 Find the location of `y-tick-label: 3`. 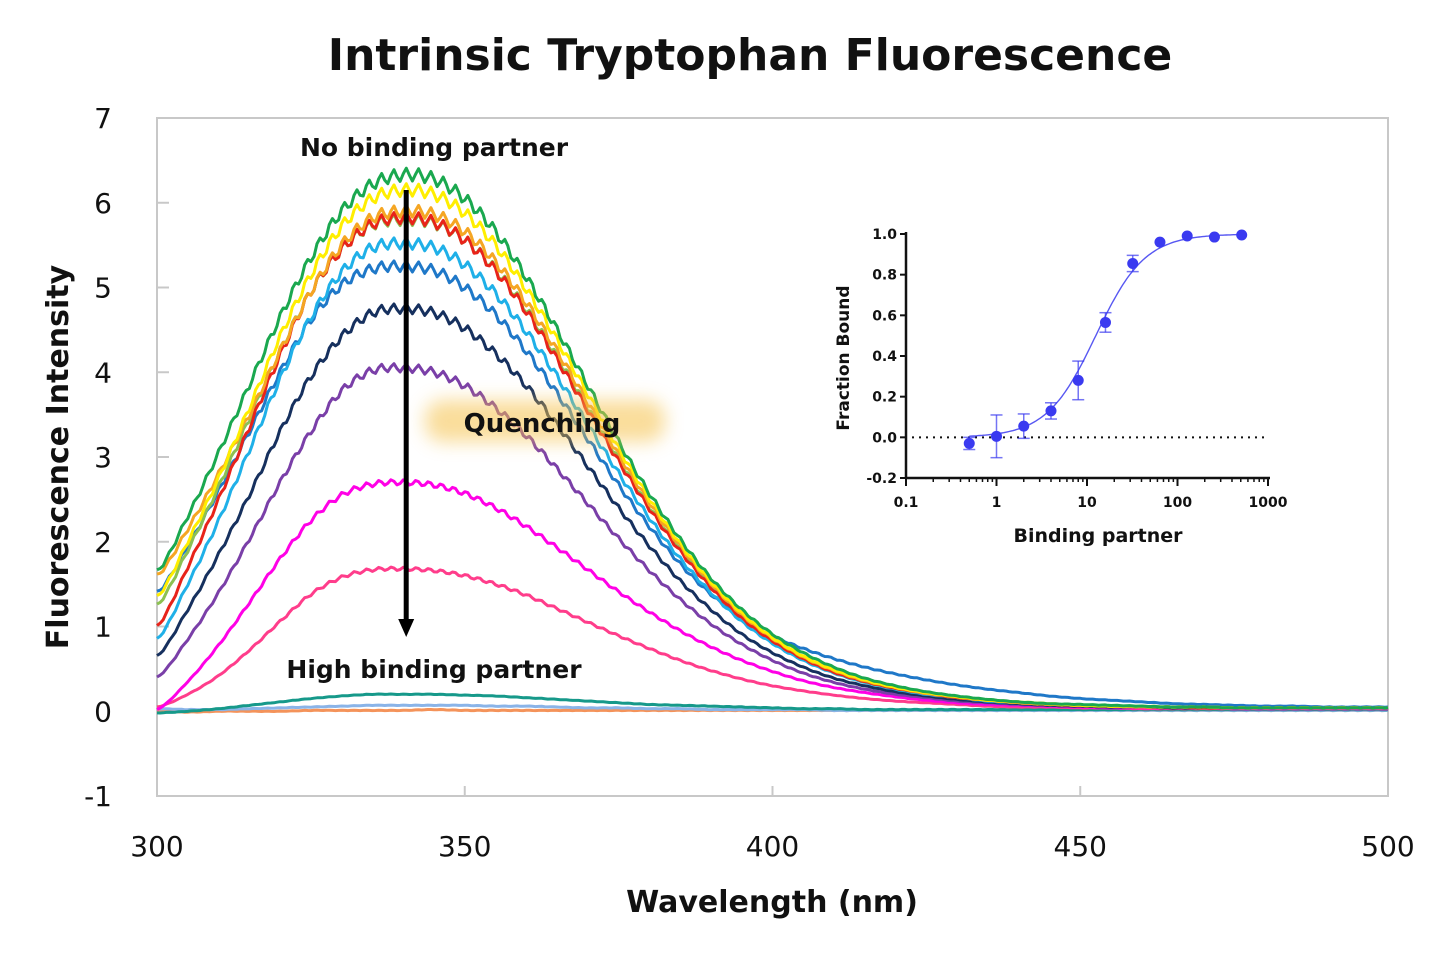

y-tick-label: 3 is located at coordinates (103, 457).